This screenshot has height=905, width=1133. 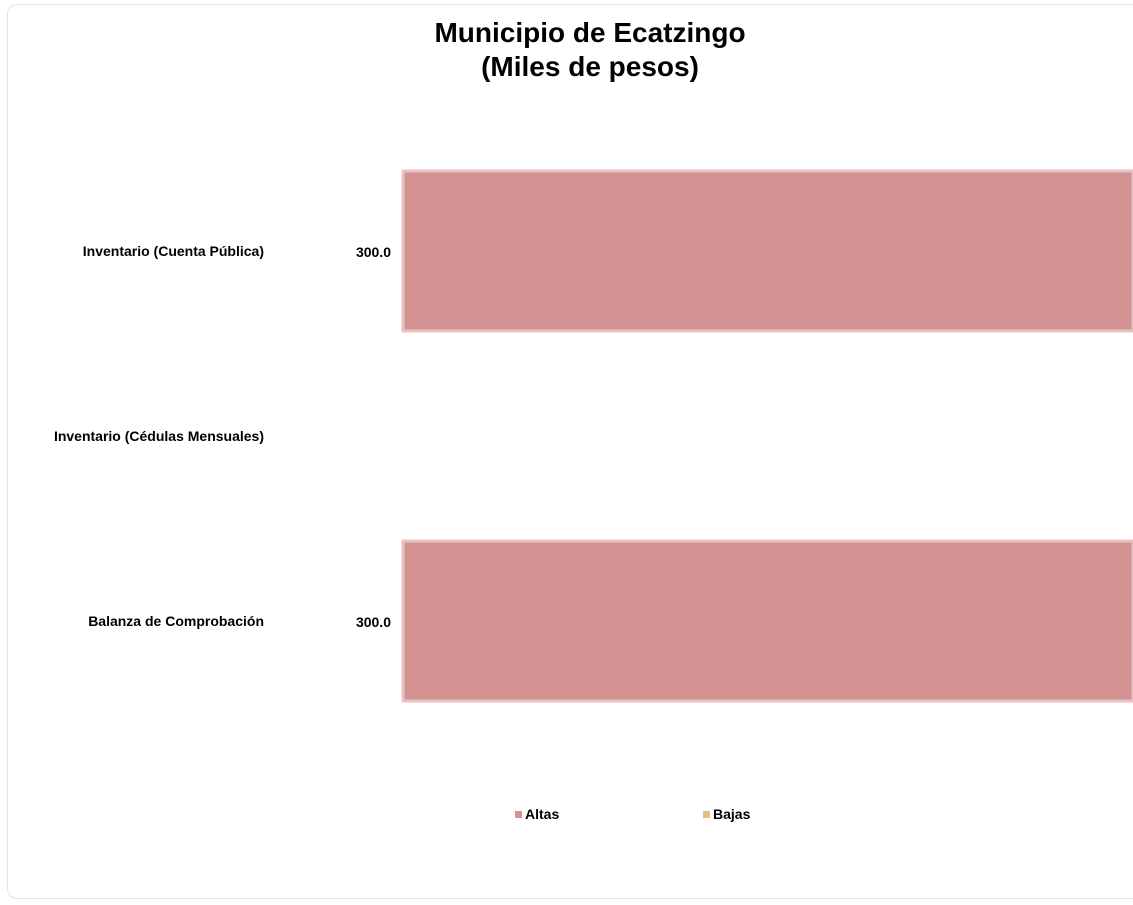 I want to click on legend-swatch-altas, so click(x=518, y=814).